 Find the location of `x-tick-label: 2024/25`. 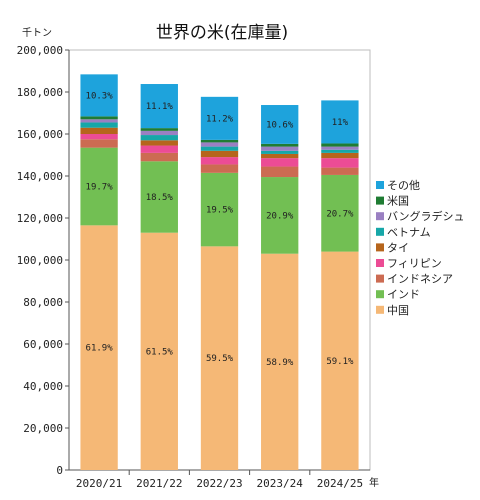

x-tick-label: 2024/25 is located at coordinates (340, 483).